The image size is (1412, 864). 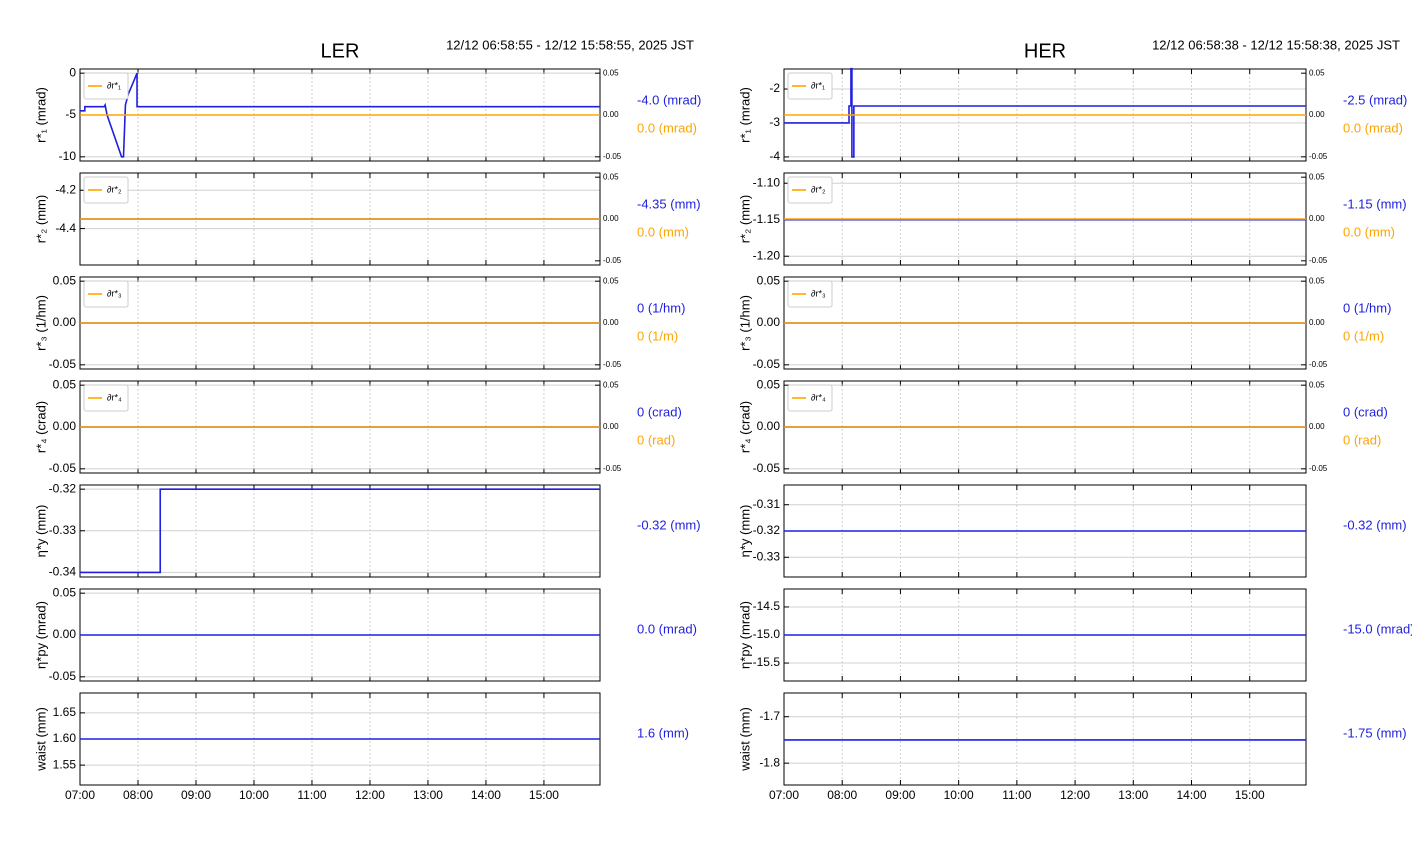 What do you see at coordinates (72, 72) in the screenshot?
I see `y-tick-label: 0` at bounding box center [72, 72].